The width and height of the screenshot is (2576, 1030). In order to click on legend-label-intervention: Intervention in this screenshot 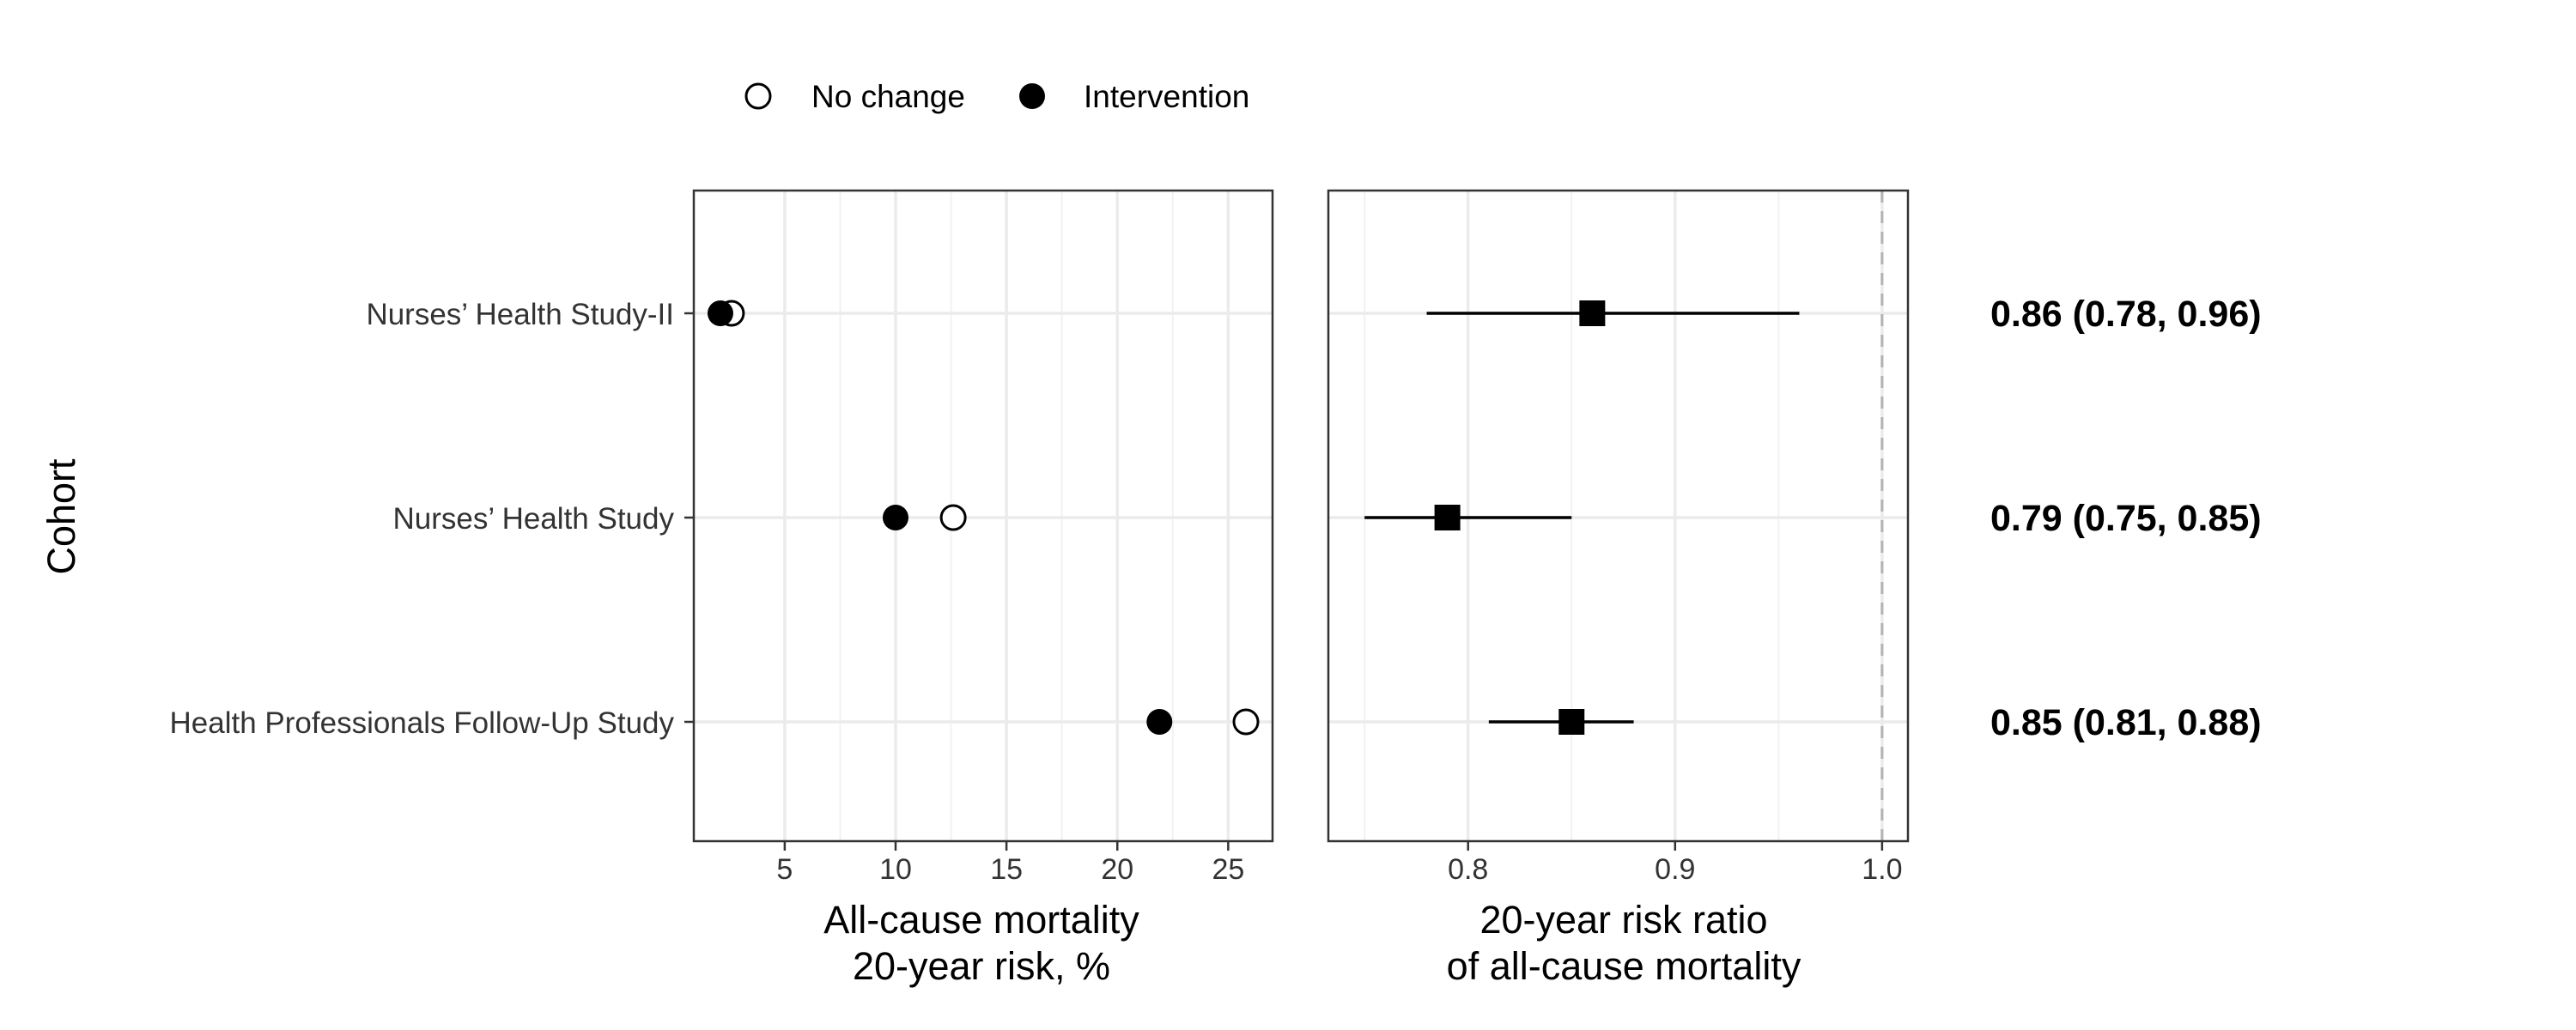, I will do `click(1166, 96)`.